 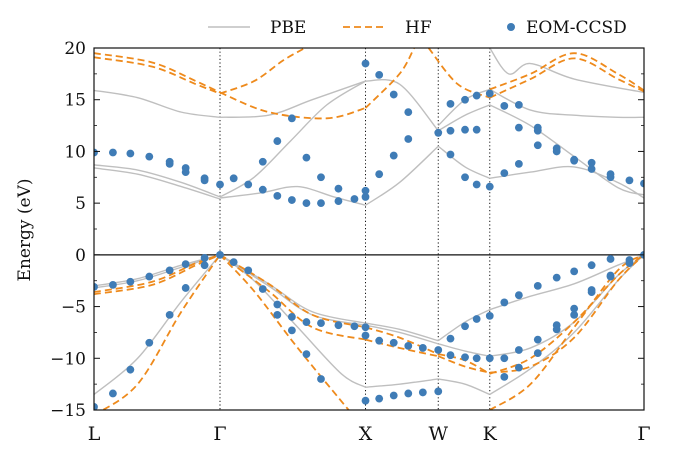 What do you see at coordinates (490, 434) in the screenshot?
I see `kpoint-label-K: K` at bounding box center [490, 434].